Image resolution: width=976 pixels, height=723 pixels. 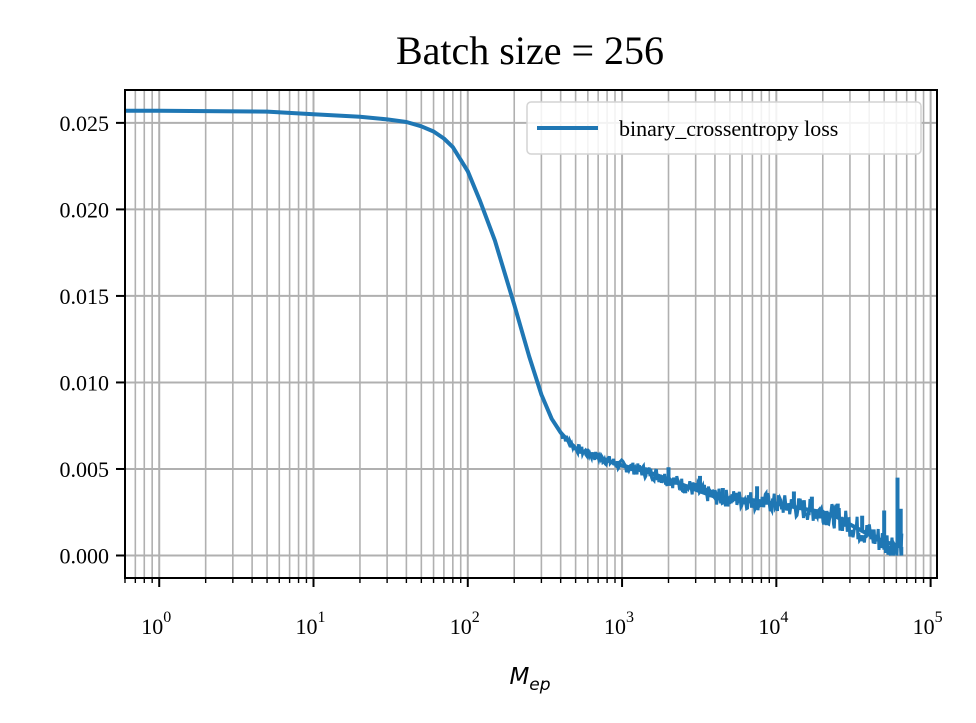 I want to click on x-tick-label: 10³, so click(x=619, y=624).